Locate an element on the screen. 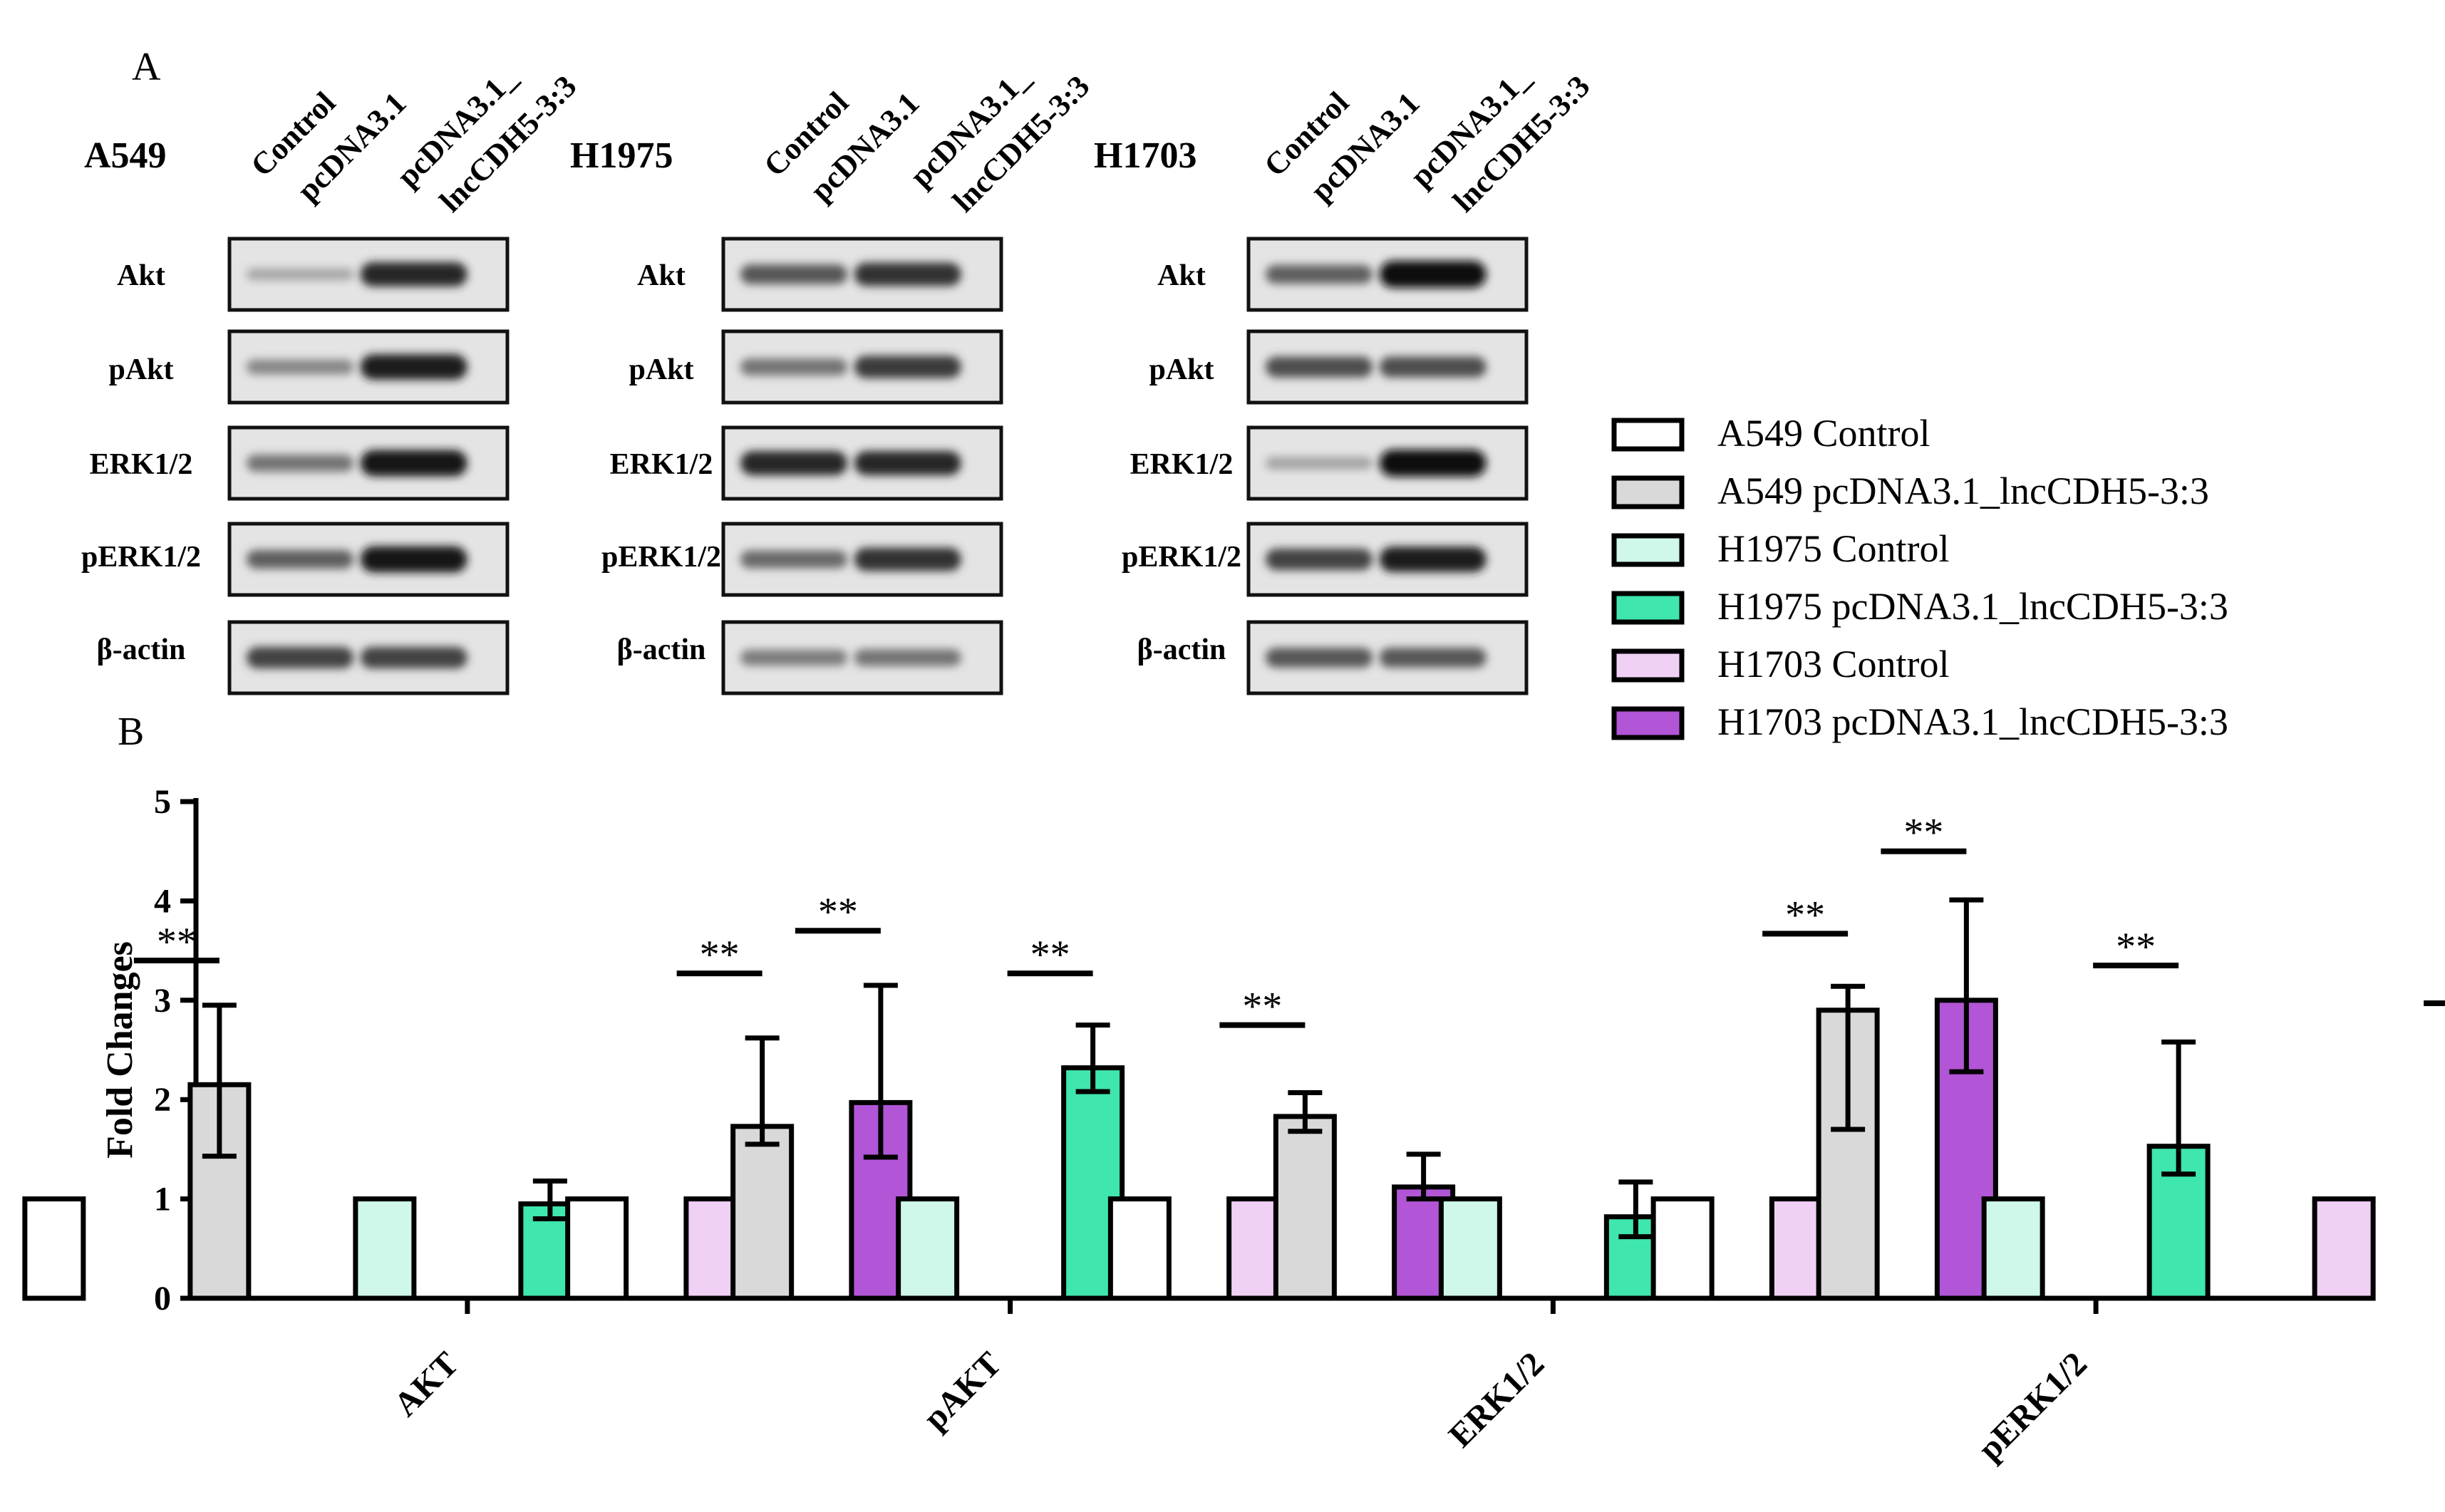 Image resolution: width=2445 pixels, height=1512 pixels. x-category-label: pERK1/2 is located at coordinates (2033, 1406).